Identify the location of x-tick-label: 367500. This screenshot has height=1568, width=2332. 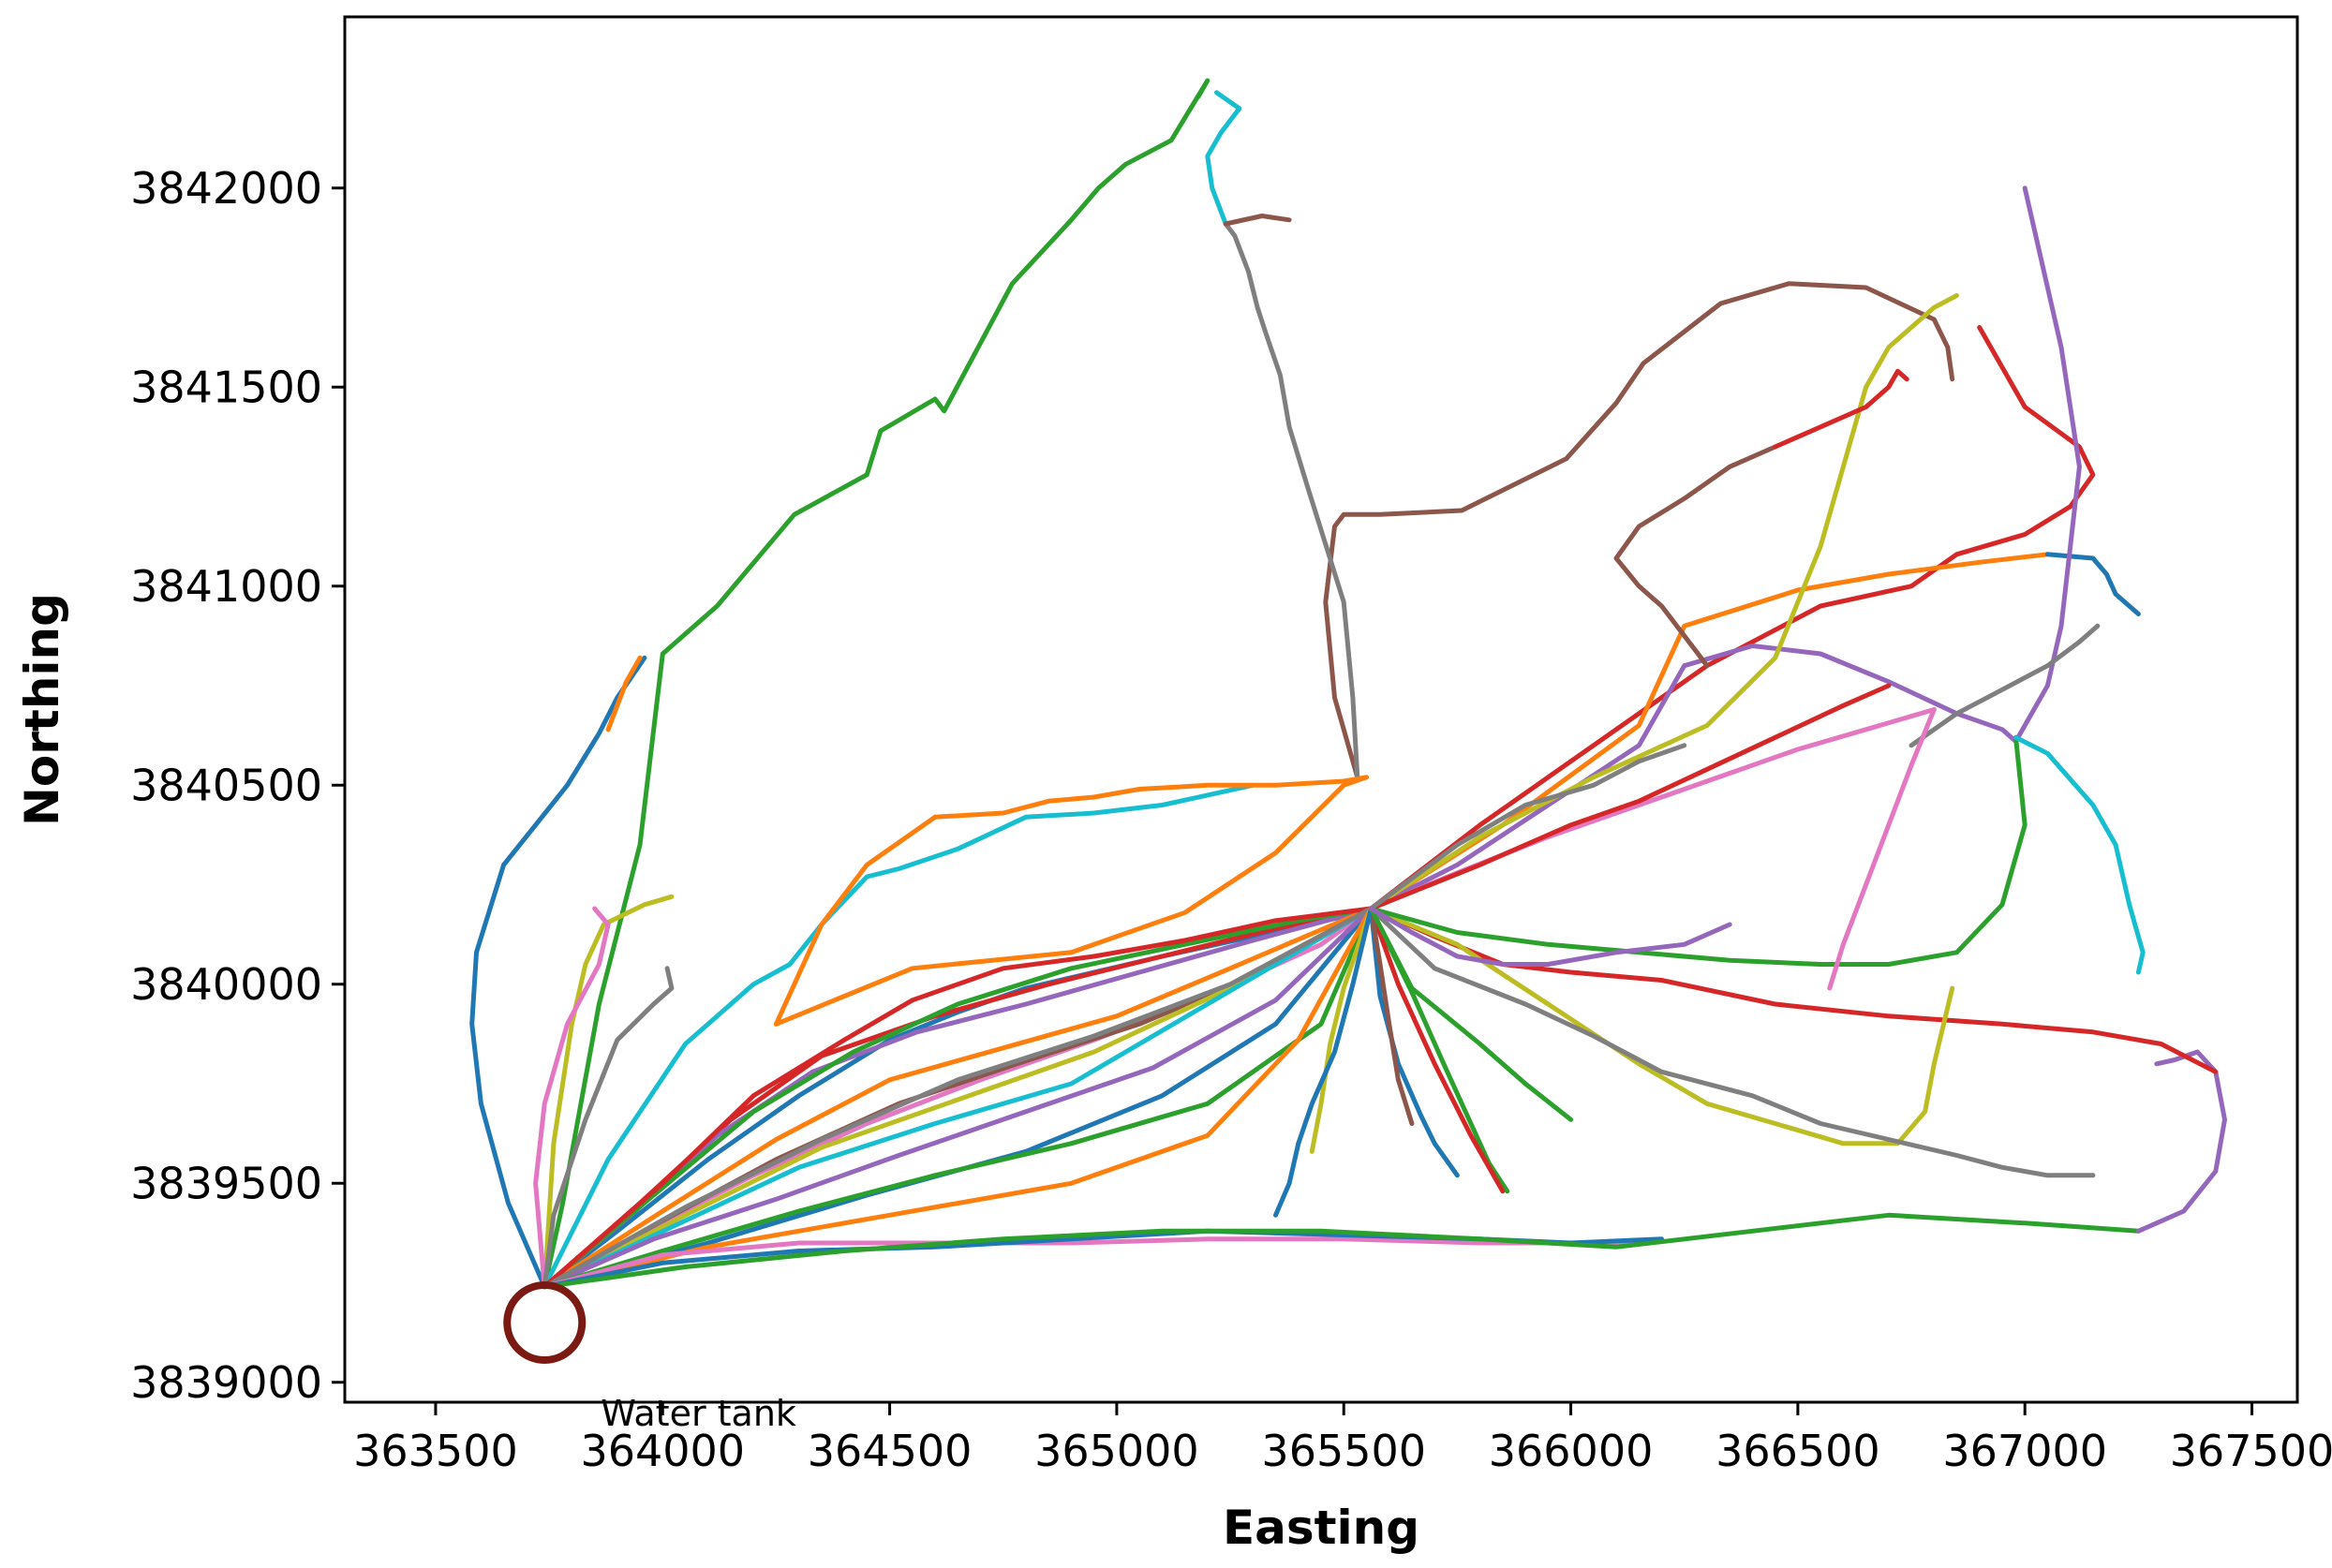
(2251, 1451).